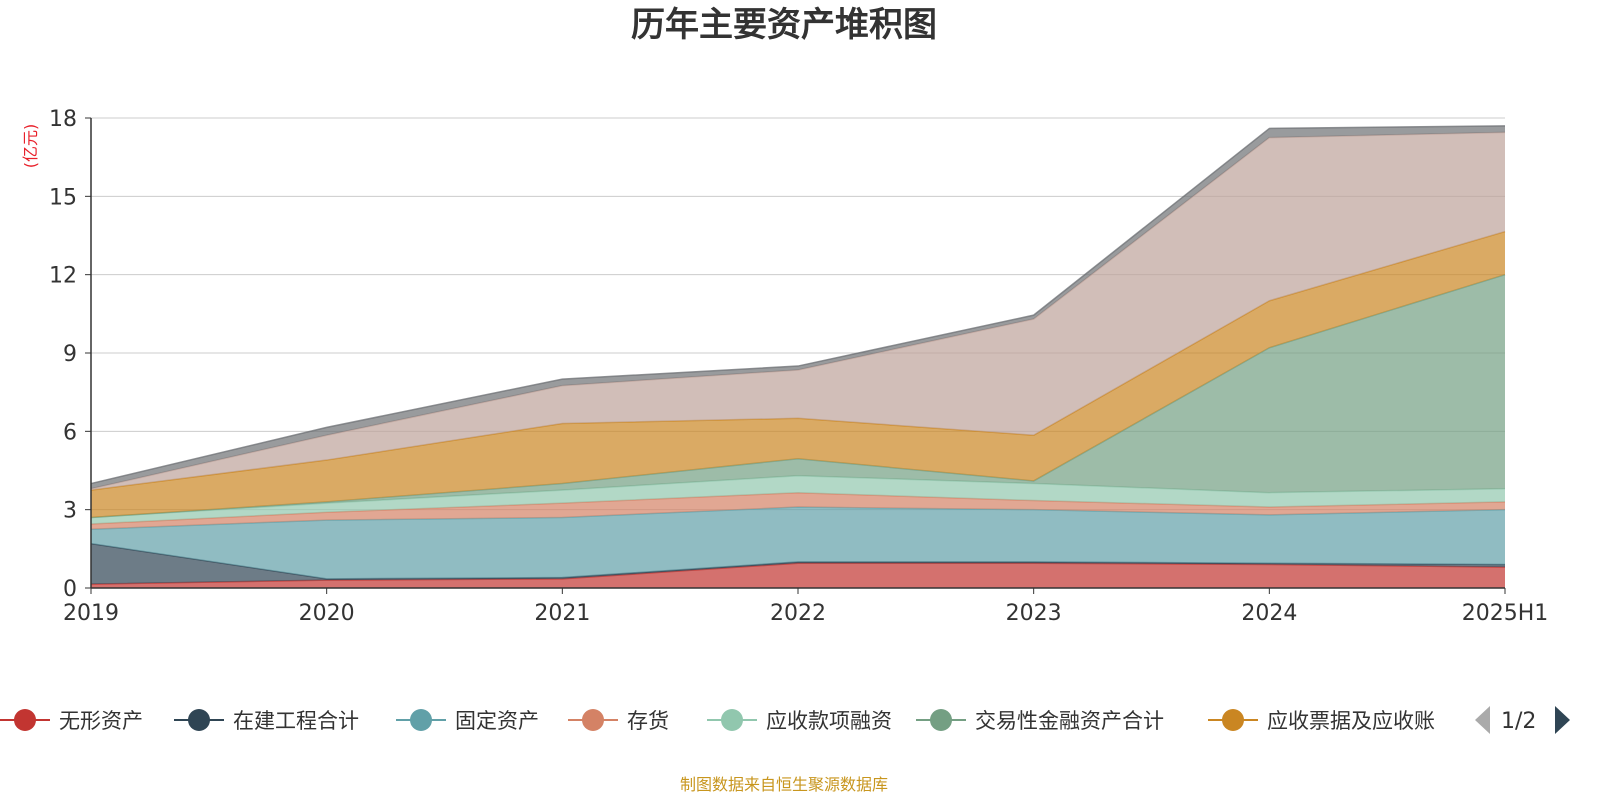 Image resolution: width=1600 pixels, height=800 pixels. What do you see at coordinates (497, 721) in the screenshot?
I see `legend-label: 固定资产` at bounding box center [497, 721].